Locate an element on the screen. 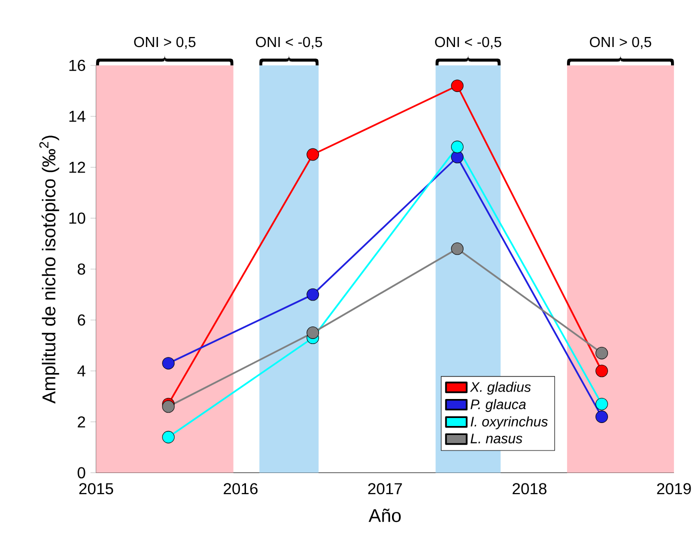 This screenshot has width=696, height=560. legend-label: P. glauca is located at coordinates (498, 405).